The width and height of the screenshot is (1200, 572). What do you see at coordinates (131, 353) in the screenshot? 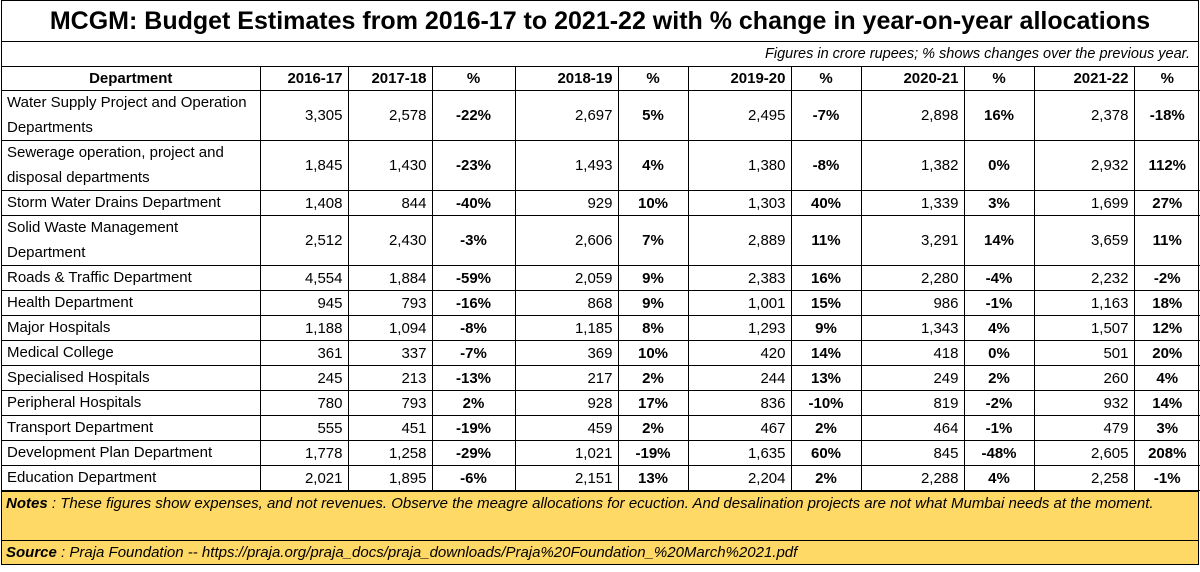
I see `department-cell: Medical College` at bounding box center [131, 353].